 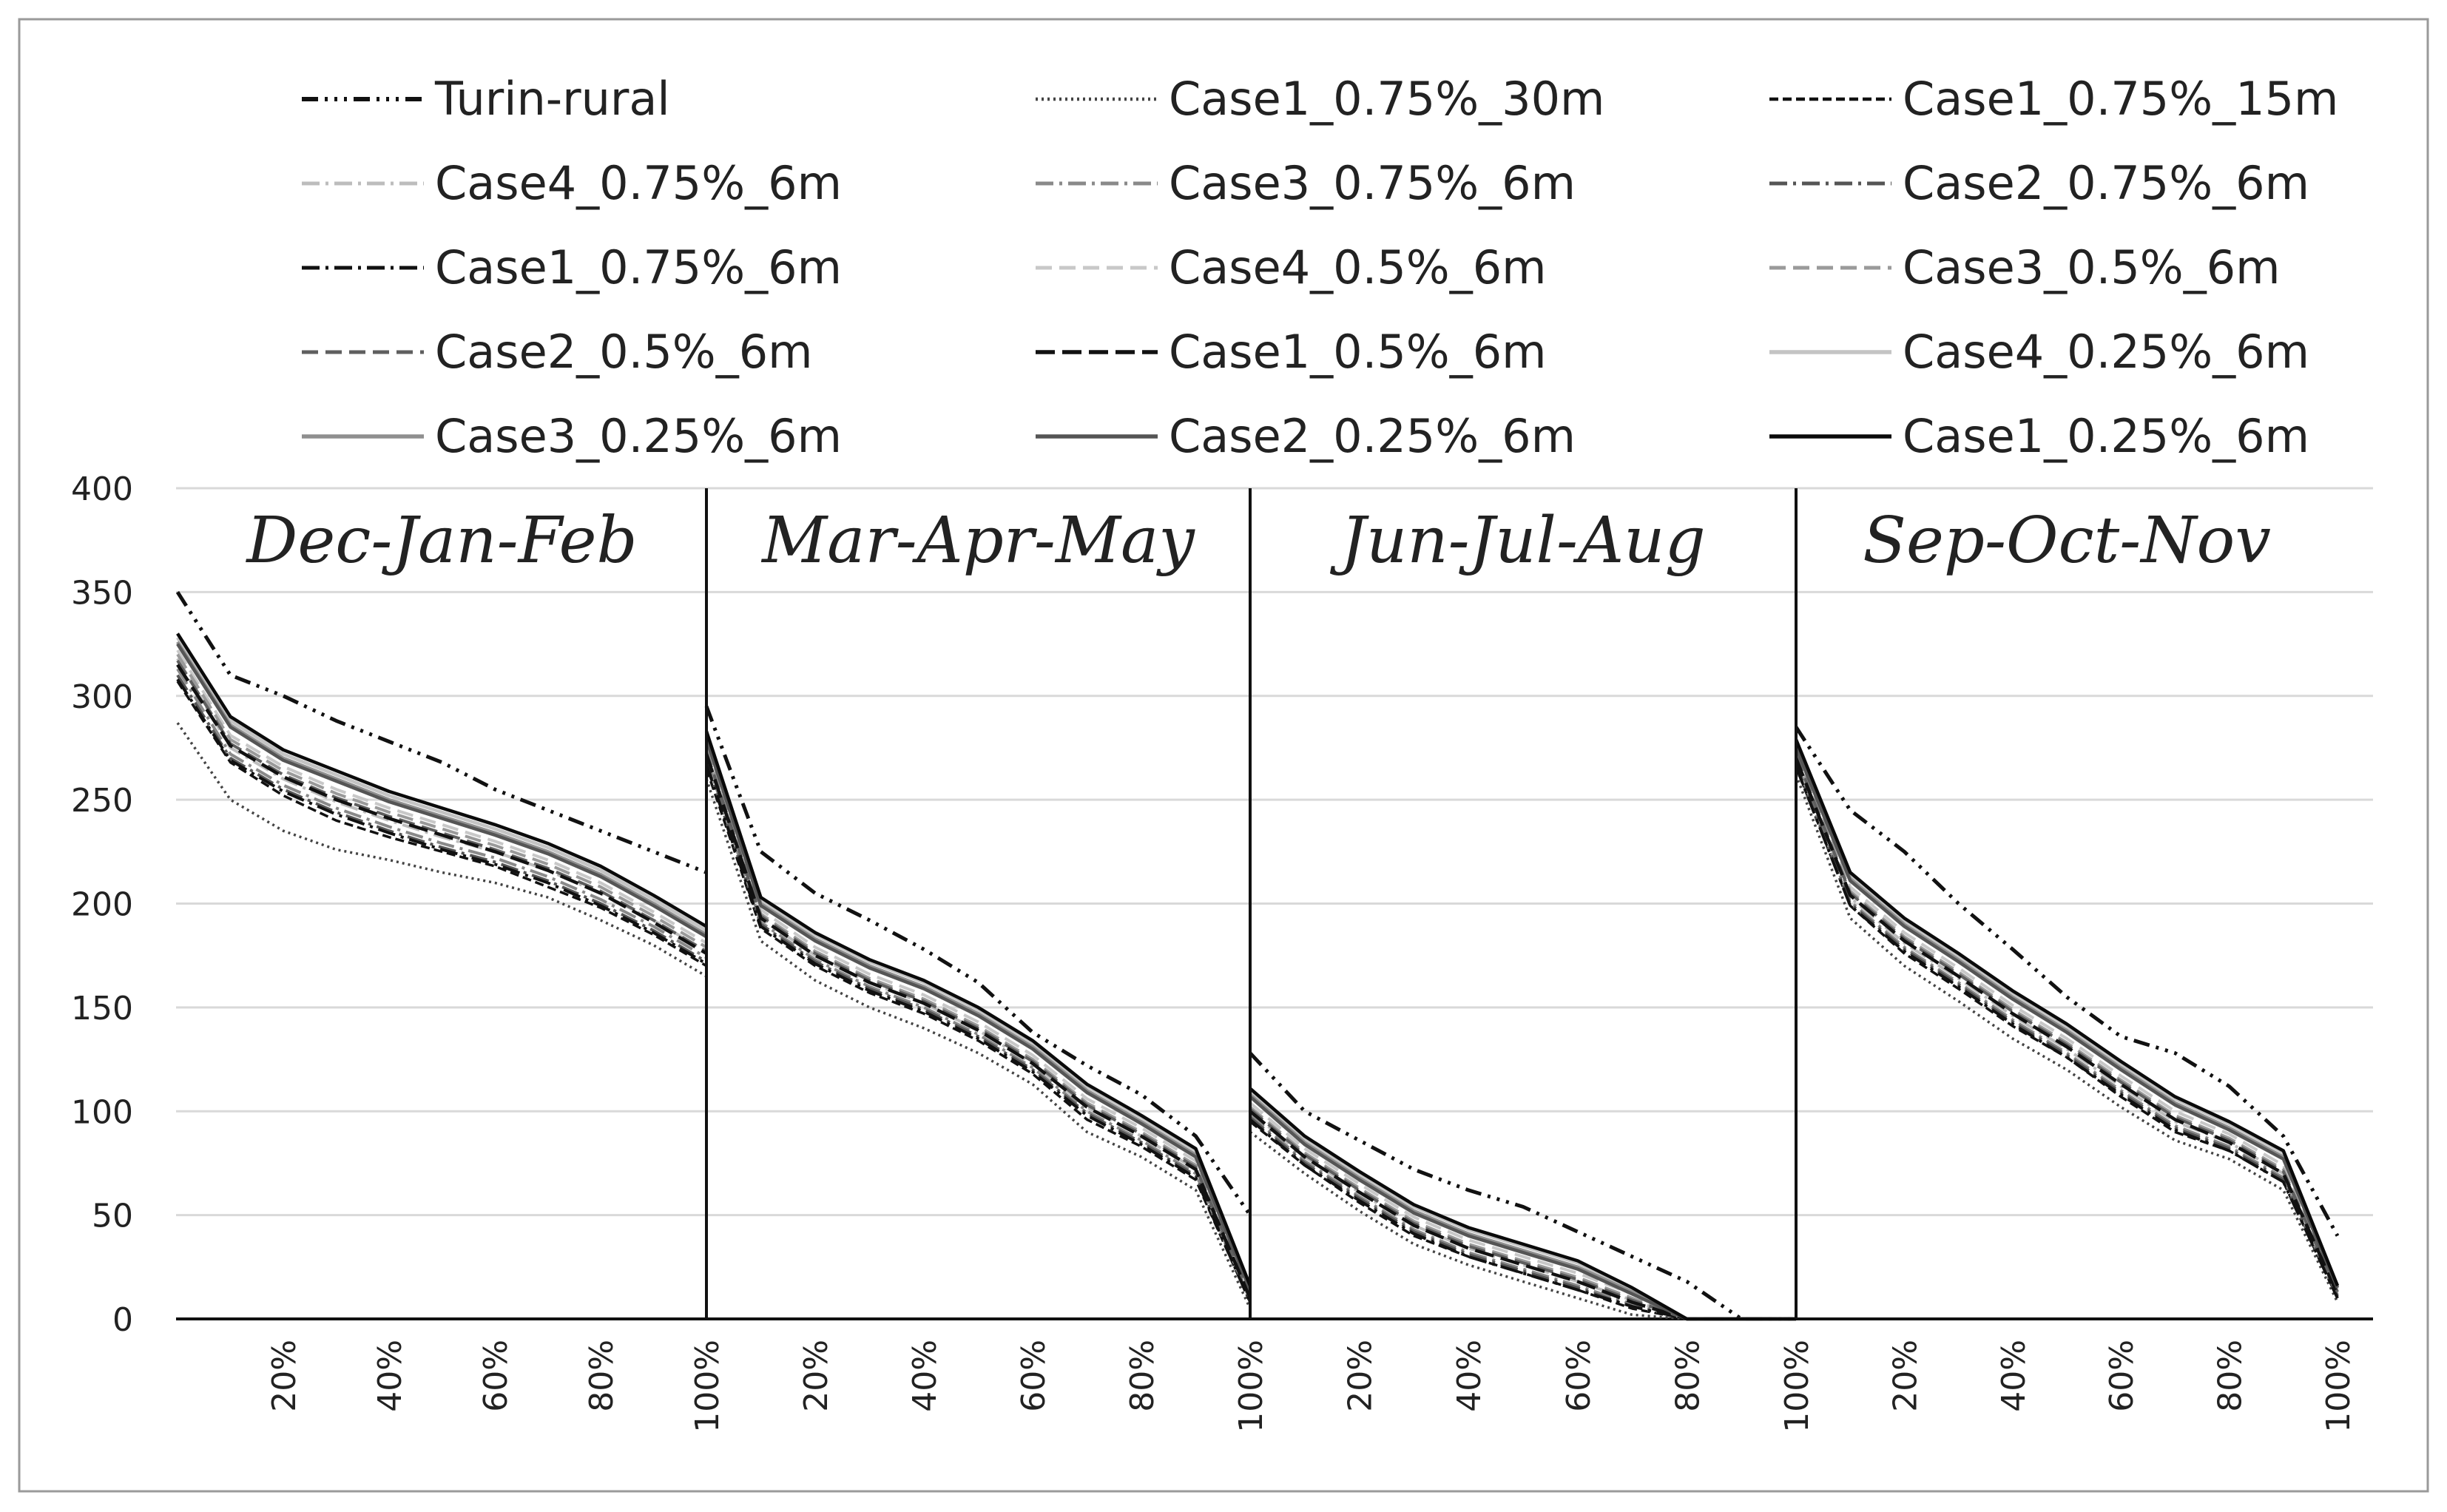 I want to click on y-tick-label: 50, so click(x=112, y=1216).